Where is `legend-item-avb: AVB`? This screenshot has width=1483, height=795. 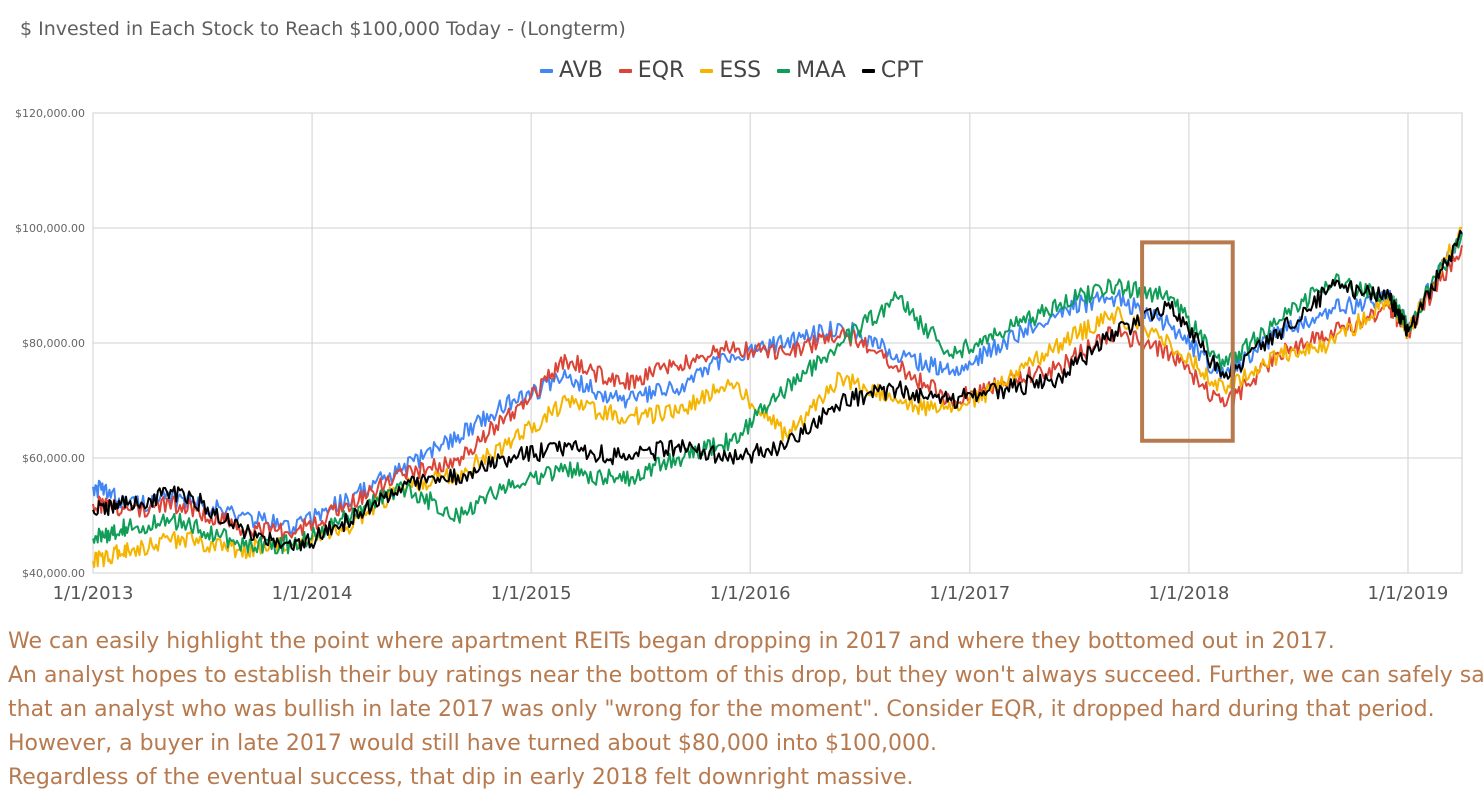
legend-item-avb: AVB is located at coordinates (571, 70).